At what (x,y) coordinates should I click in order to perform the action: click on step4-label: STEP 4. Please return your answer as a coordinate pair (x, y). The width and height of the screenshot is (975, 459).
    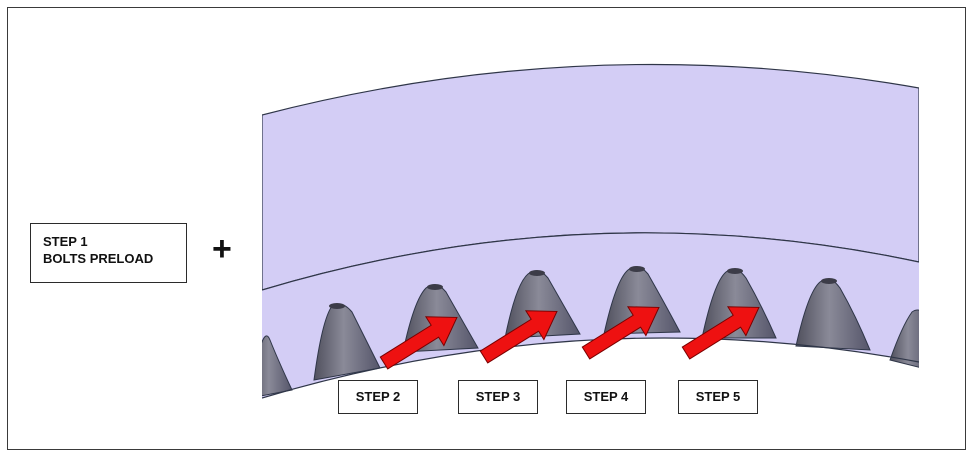
    Looking at the image, I should click on (606, 397).